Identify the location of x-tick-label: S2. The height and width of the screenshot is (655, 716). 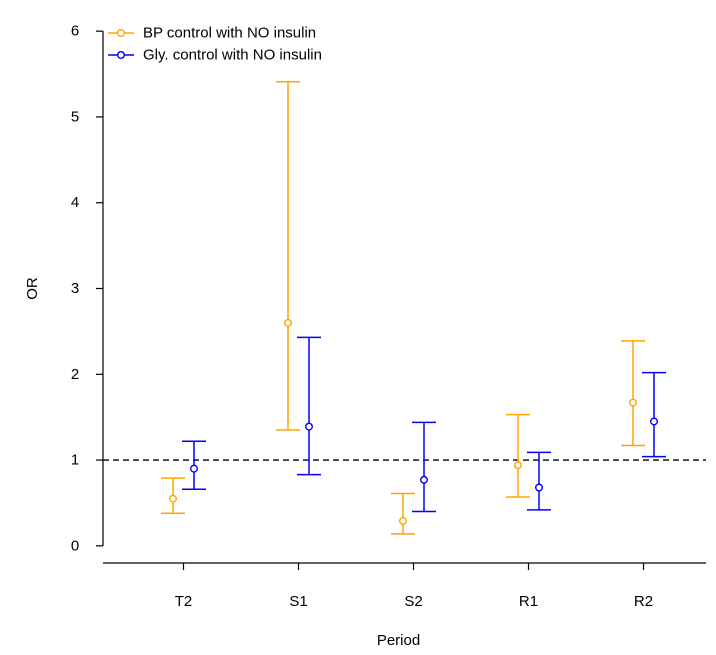
(413, 601).